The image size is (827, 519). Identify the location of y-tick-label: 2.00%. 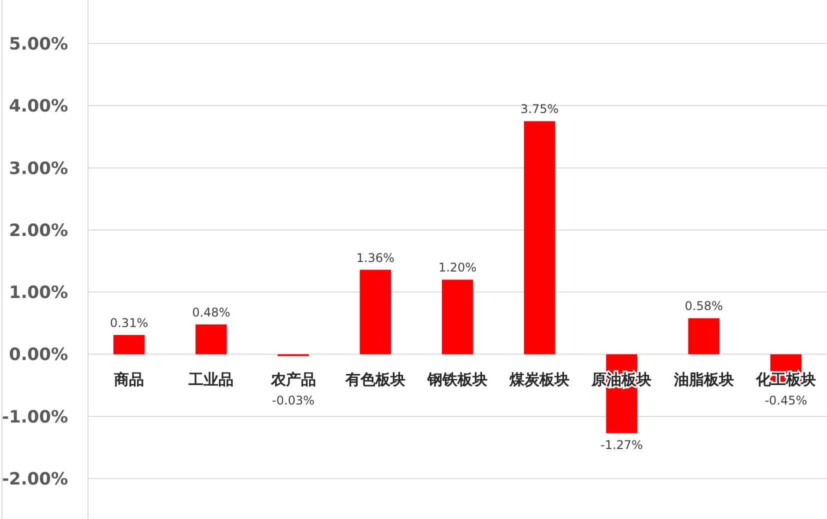
(38, 230).